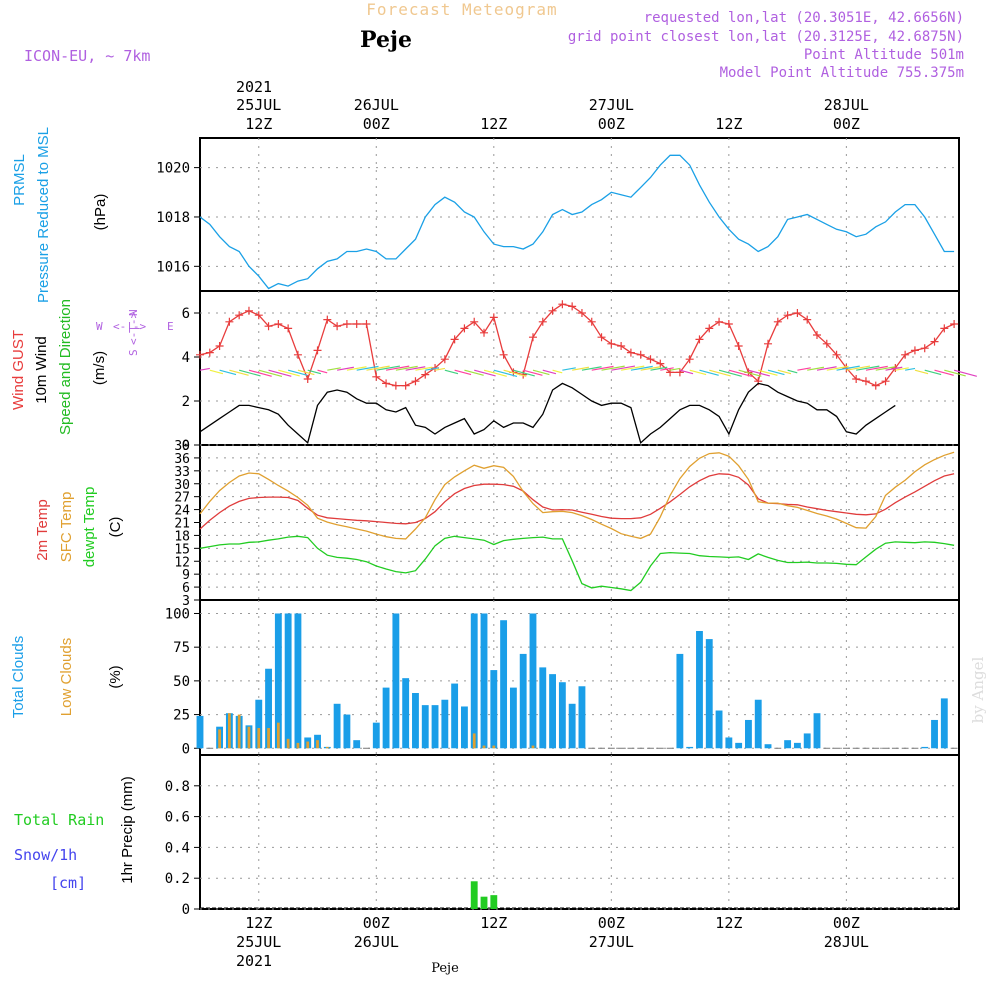 Image resolution: width=1000 pixels, height=1000 pixels. What do you see at coordinates (884, 55) in the screenshot?
I see `point-altitude: Point Altitude 501m` at bounding box center [884, 55].